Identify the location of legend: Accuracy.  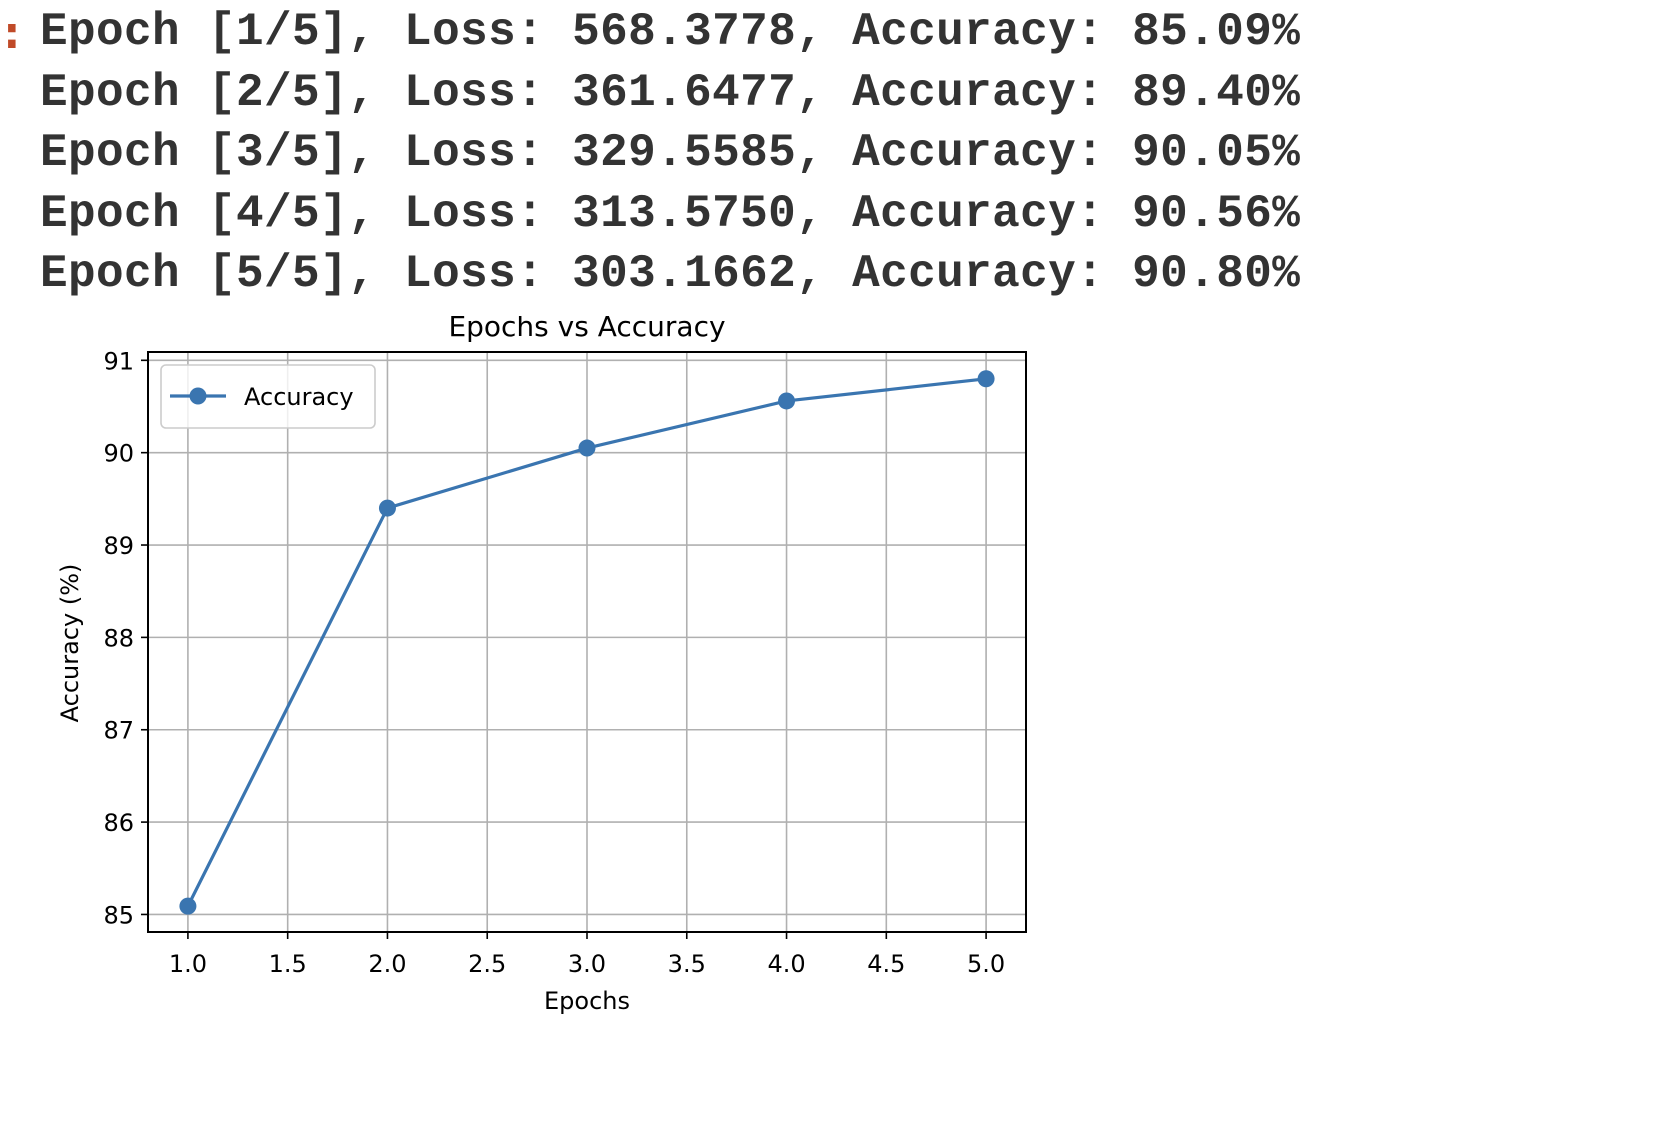
(268, 396).